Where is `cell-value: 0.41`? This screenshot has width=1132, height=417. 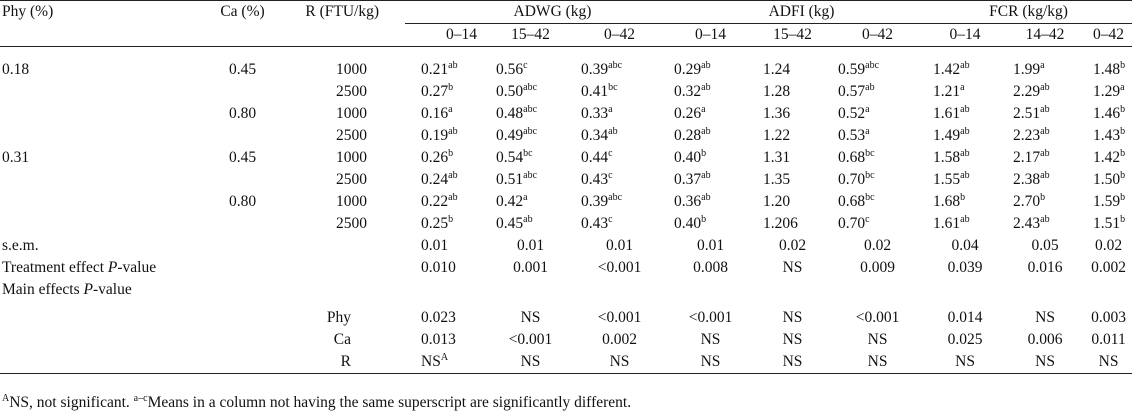 cell-value: 0.41 is located at coordinates (595, 91).